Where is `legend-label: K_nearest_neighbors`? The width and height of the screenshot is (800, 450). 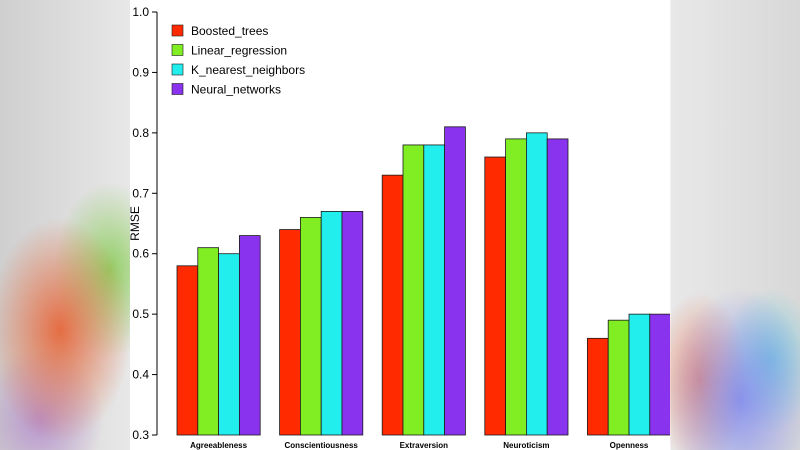 legend-label: K_nearest_neighbors is located at coordinates (248, 70).